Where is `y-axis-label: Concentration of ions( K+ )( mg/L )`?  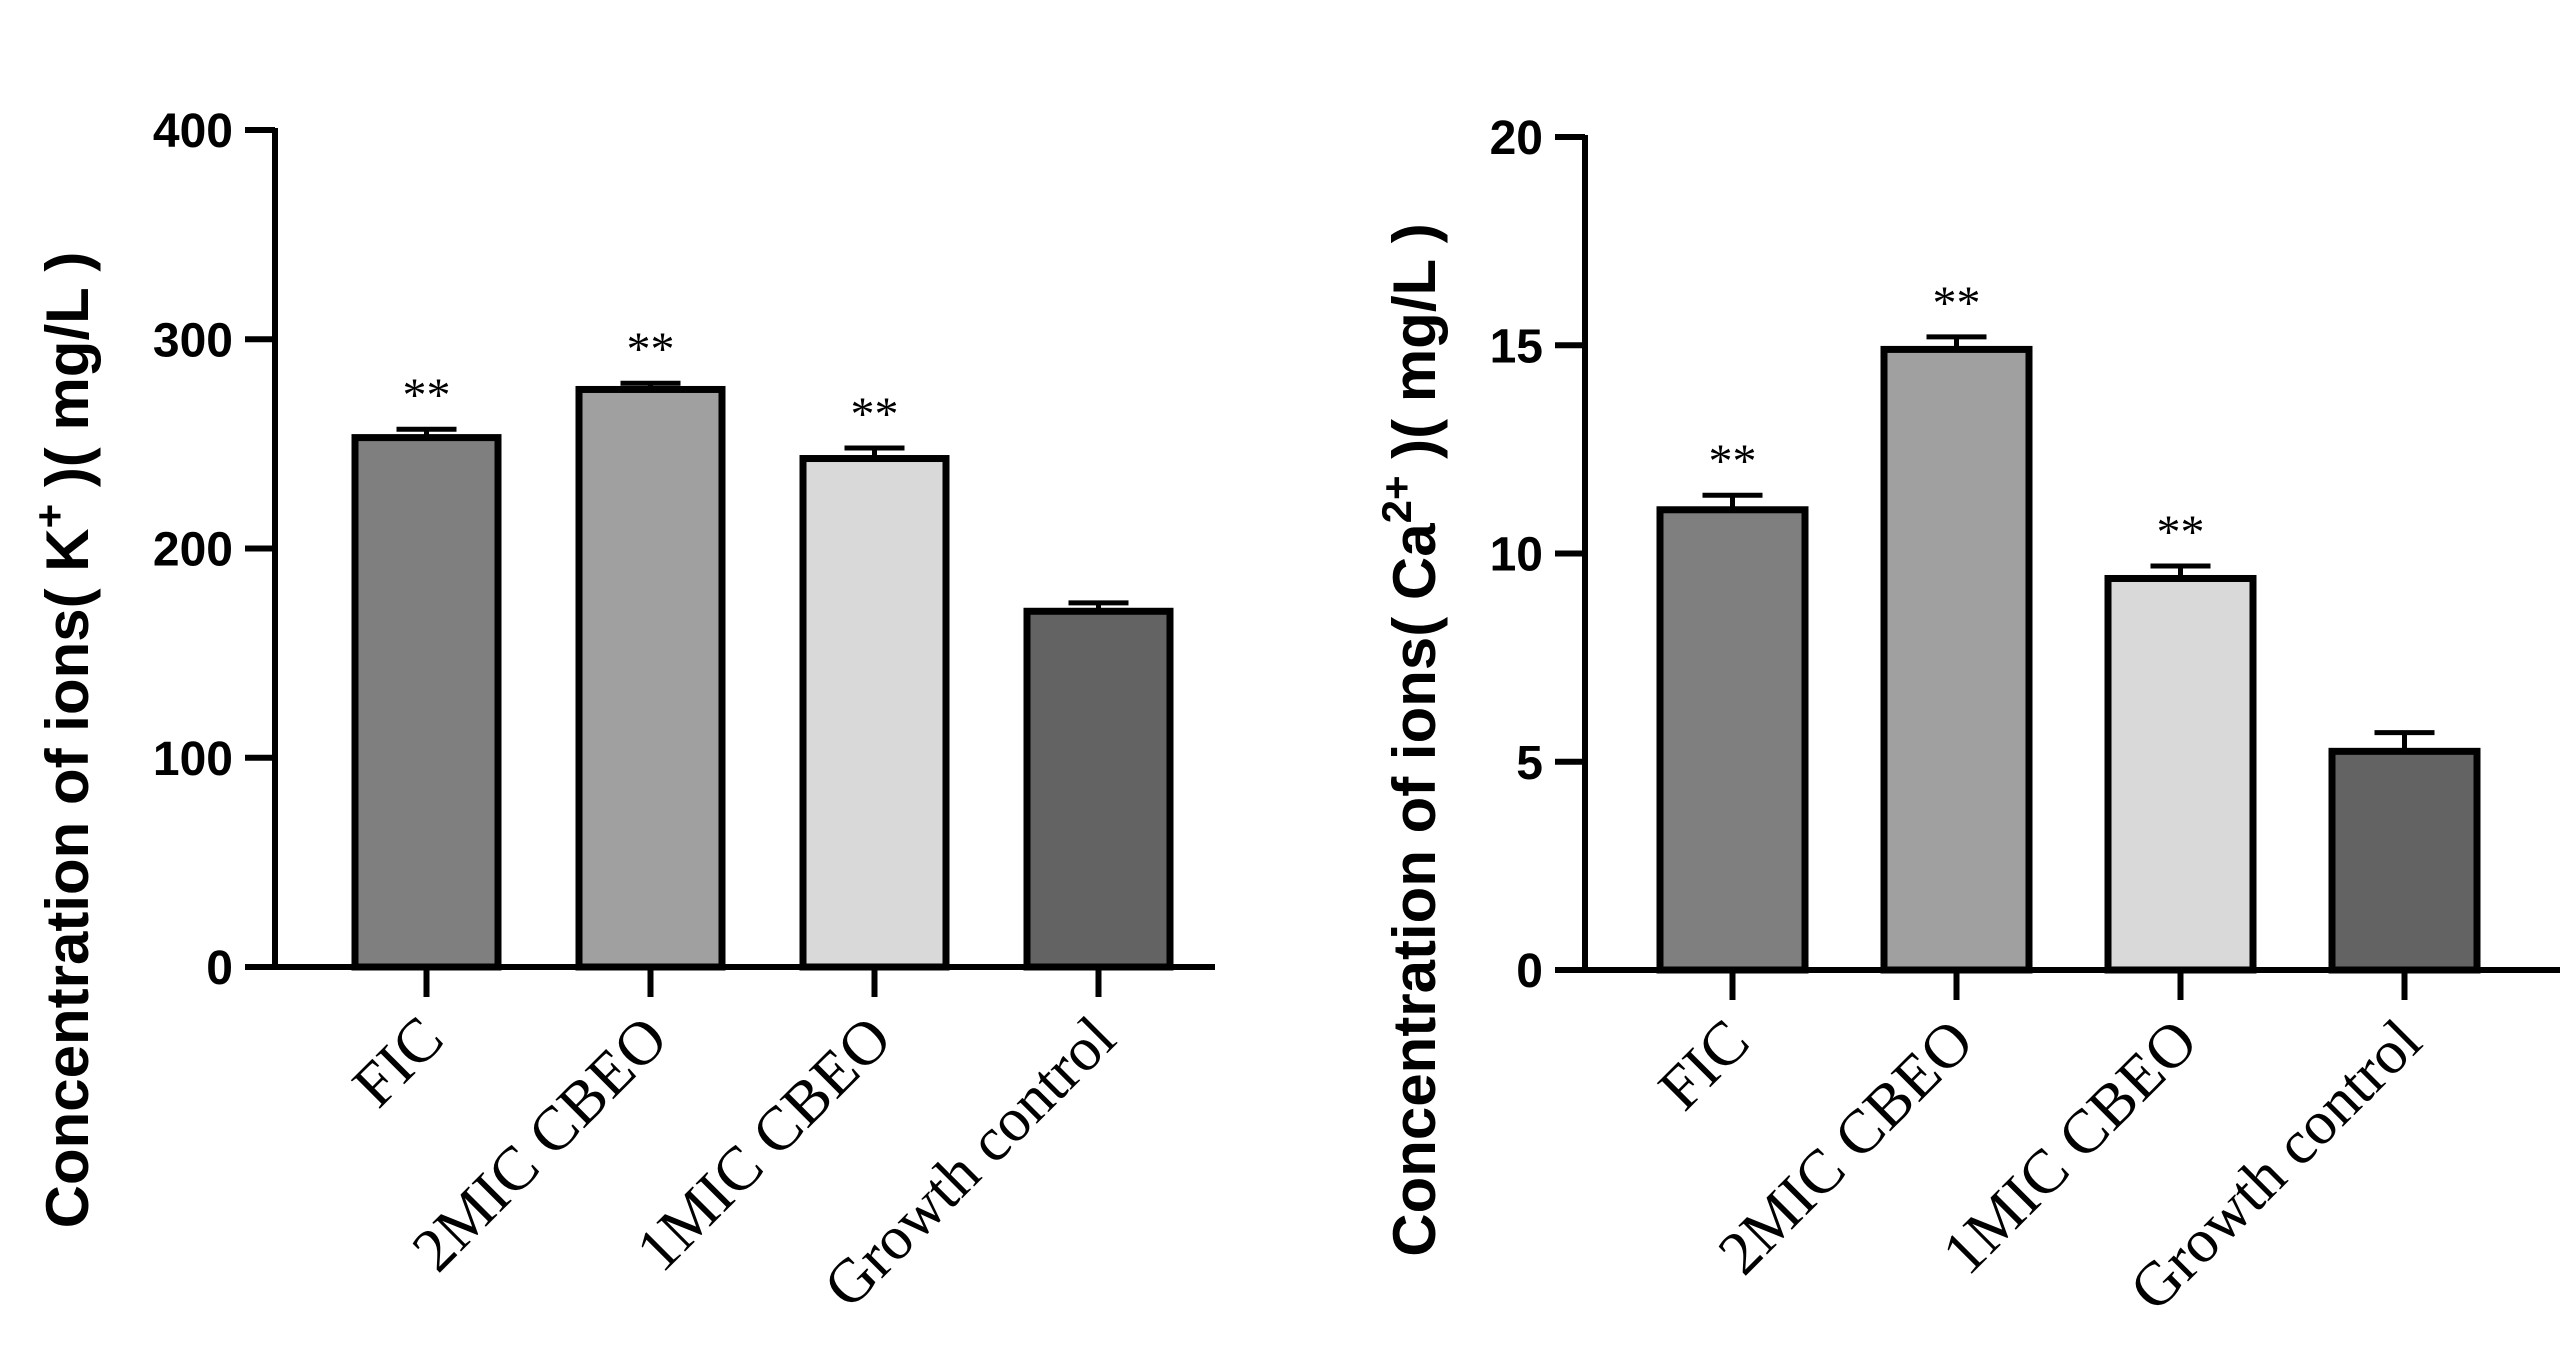
y-axis-label: Concentration of ions( K+ )( mg/L ) is located at coordinates (63, 740).